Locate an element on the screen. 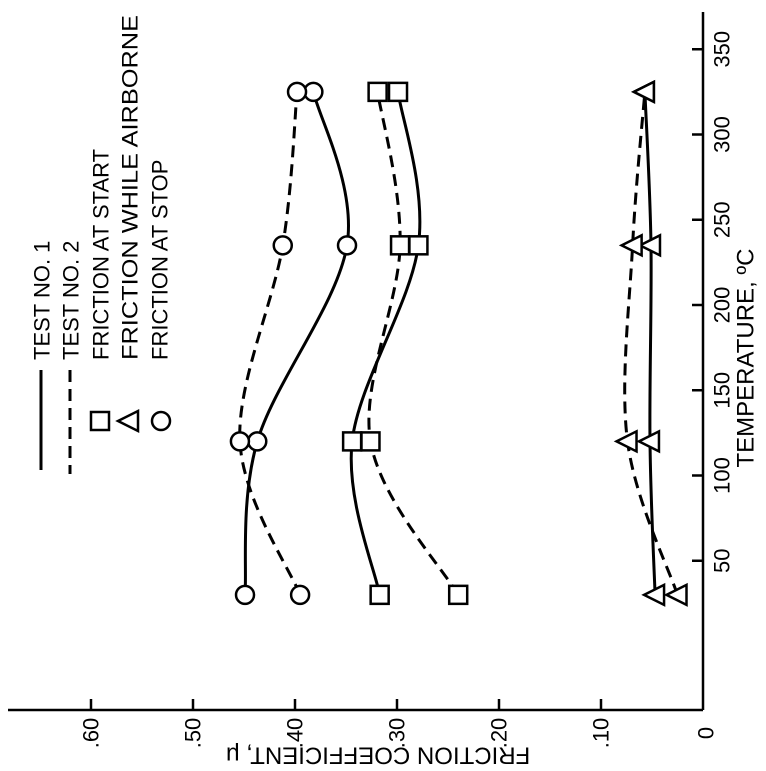  friction-tick-label: .20 is located at coordinates (499, 733).